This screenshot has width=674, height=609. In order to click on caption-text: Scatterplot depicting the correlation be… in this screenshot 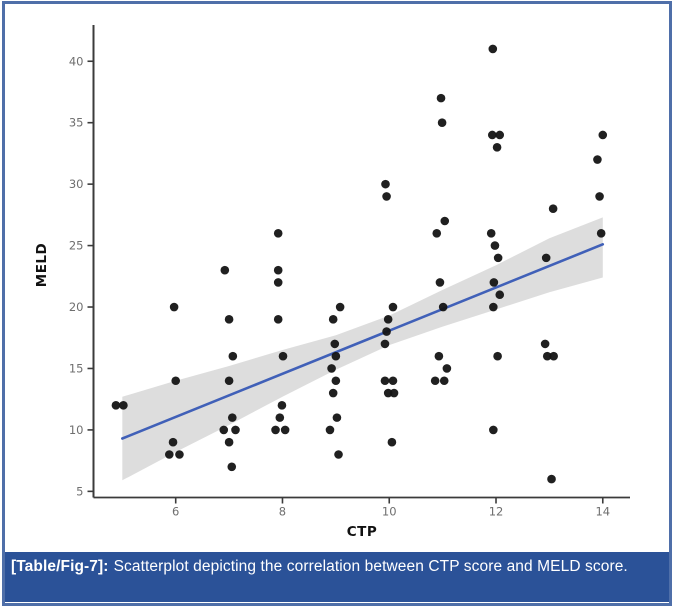, I will do `click(370, 566)`.